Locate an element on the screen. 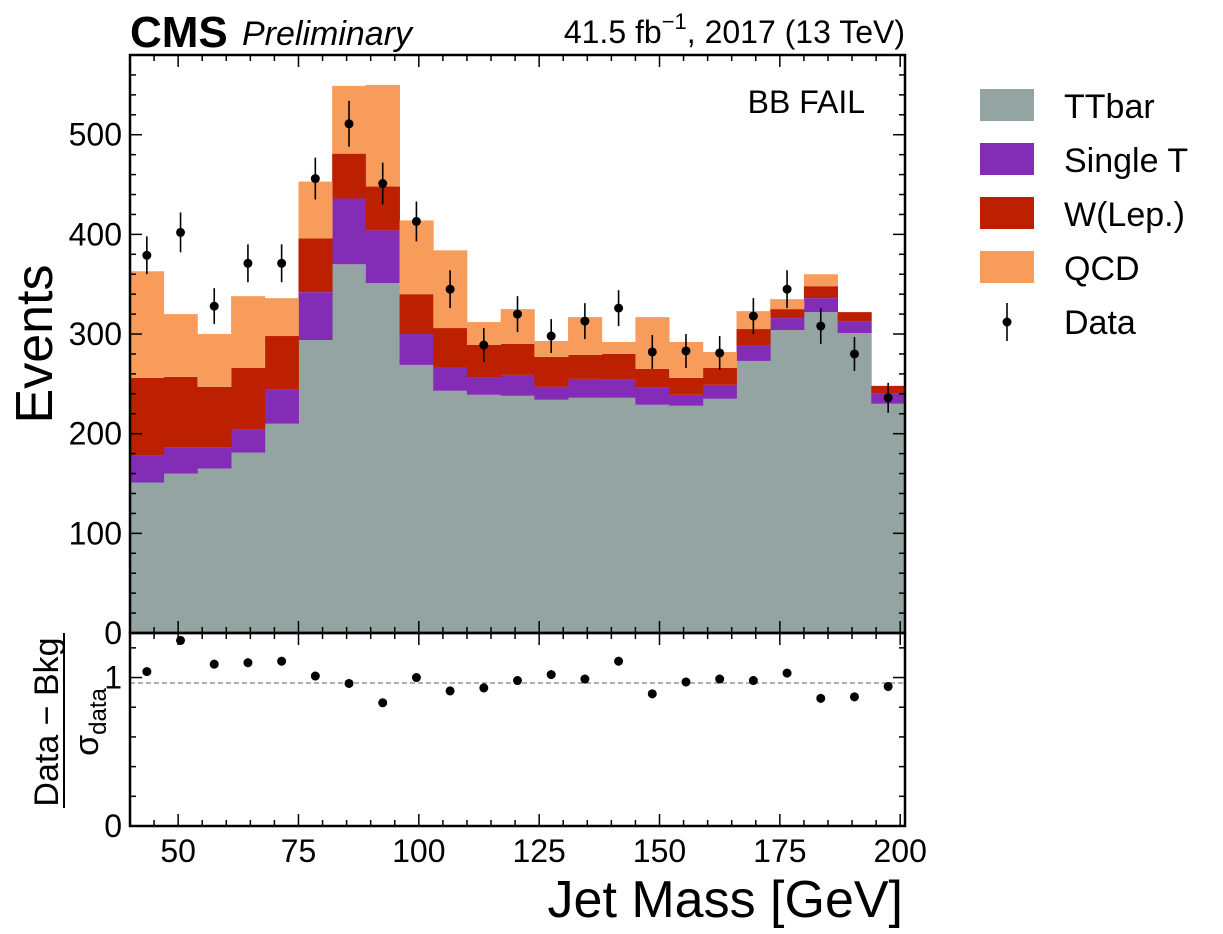  x-tick-label: 125 is located at coordinates (538, 851).